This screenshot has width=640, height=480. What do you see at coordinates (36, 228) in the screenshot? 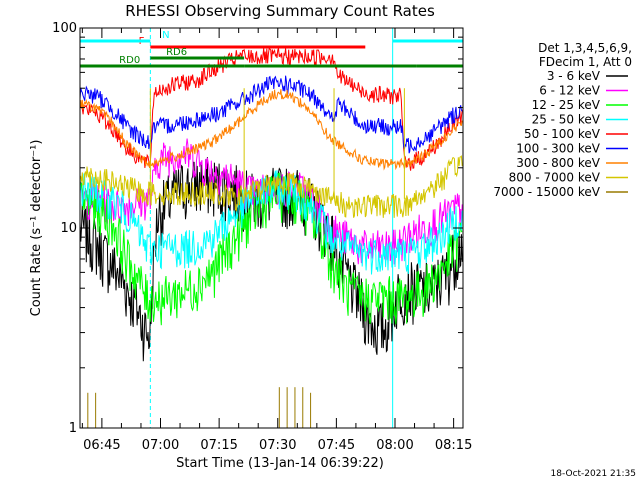
I see `y-axis-title: Count Rate (s⁻¹ detector⁻¹)` at bounding box center [36, 228].